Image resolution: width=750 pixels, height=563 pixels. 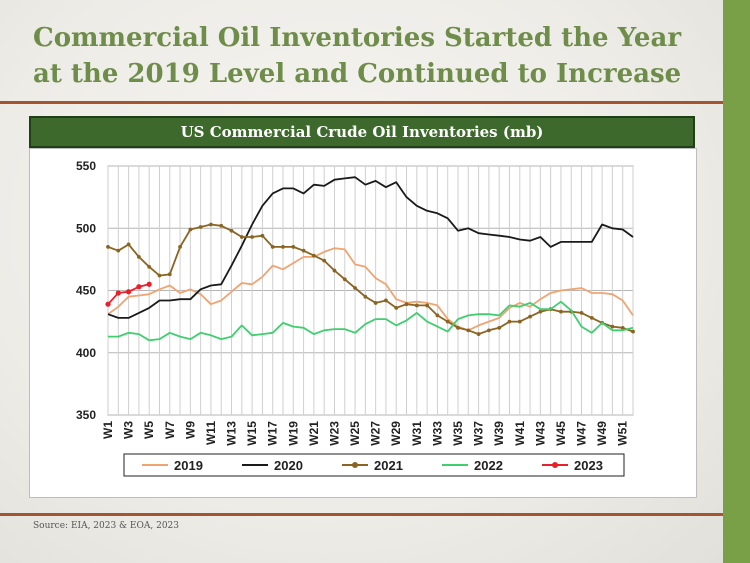 What do you see at coordinates (129, 430) in the screenshot?
I see `x-tick-label: W3` at bounding box center [129, 430].